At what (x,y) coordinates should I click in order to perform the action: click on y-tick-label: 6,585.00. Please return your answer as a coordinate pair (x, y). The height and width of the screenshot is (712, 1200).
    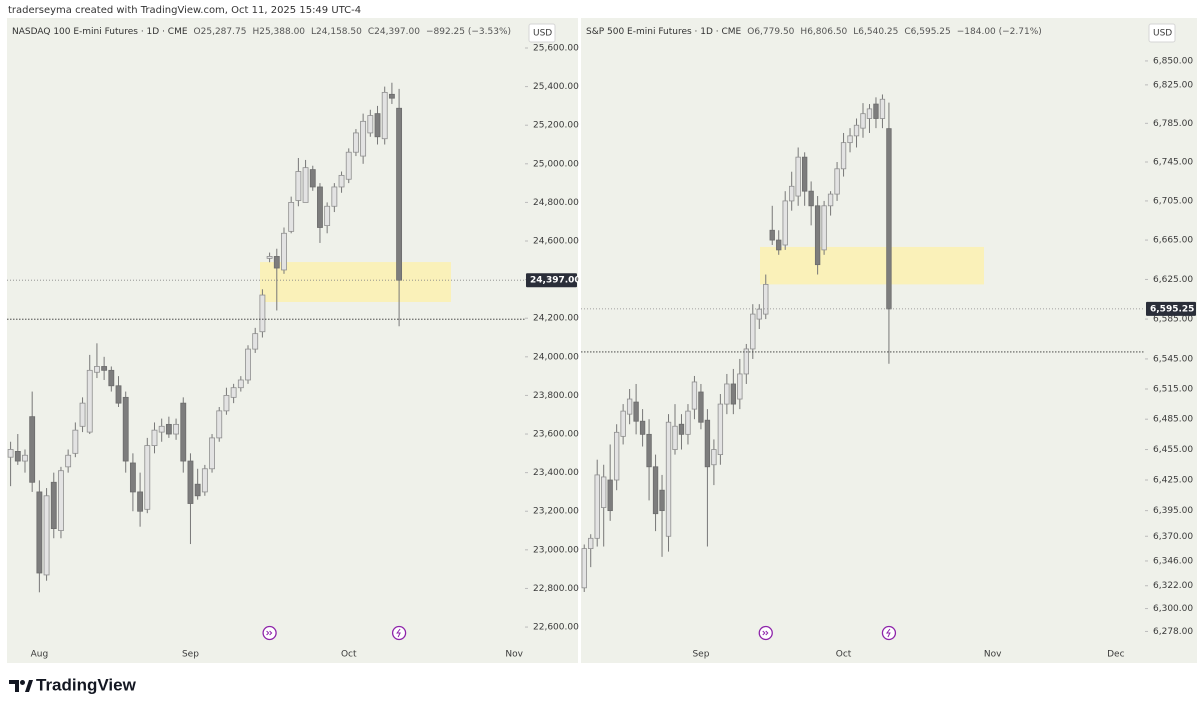
    Looking at the image, I should click on (1173, 320).